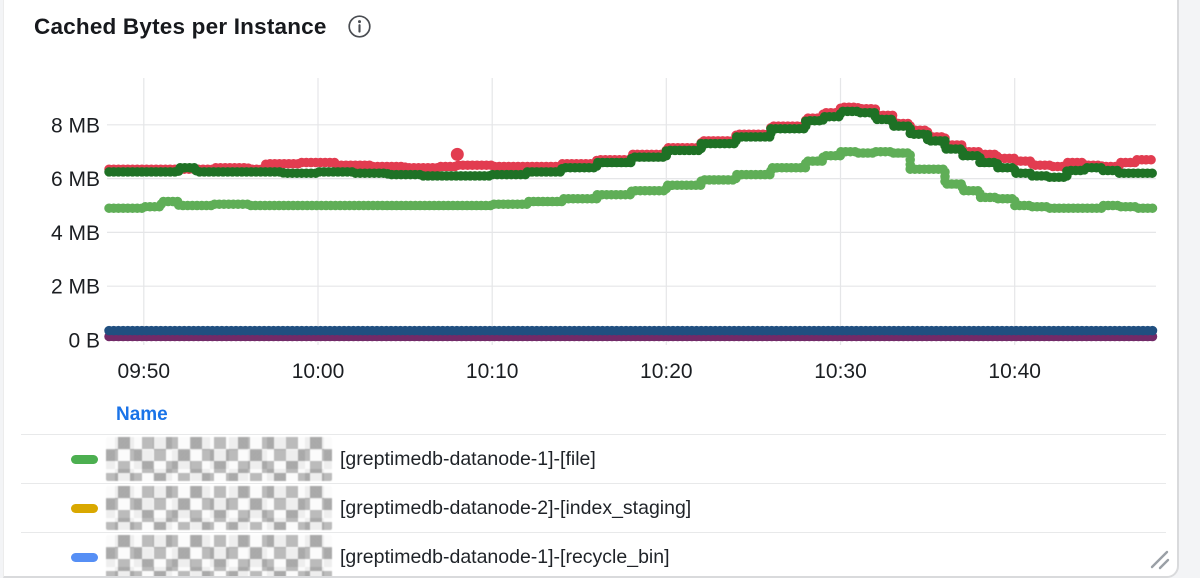 The width and height of the screenshot is (1200, 578). What do you see at coordinates (666, 371) in the screenshot?
I see `svg-text: 10:20` at bounding box center [666, 371].